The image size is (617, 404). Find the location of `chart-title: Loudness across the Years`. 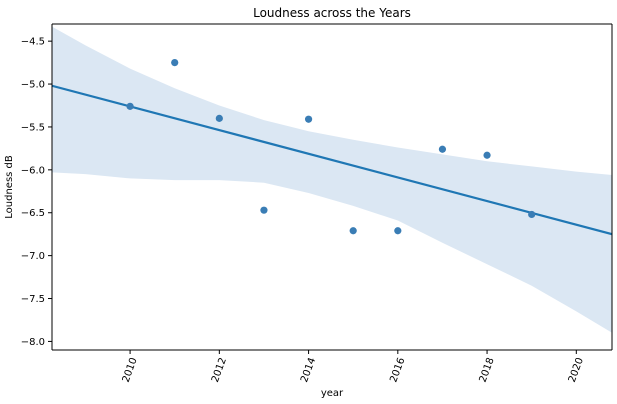

chart-title: Loudness across the Years is located at coordinates (332, 13).